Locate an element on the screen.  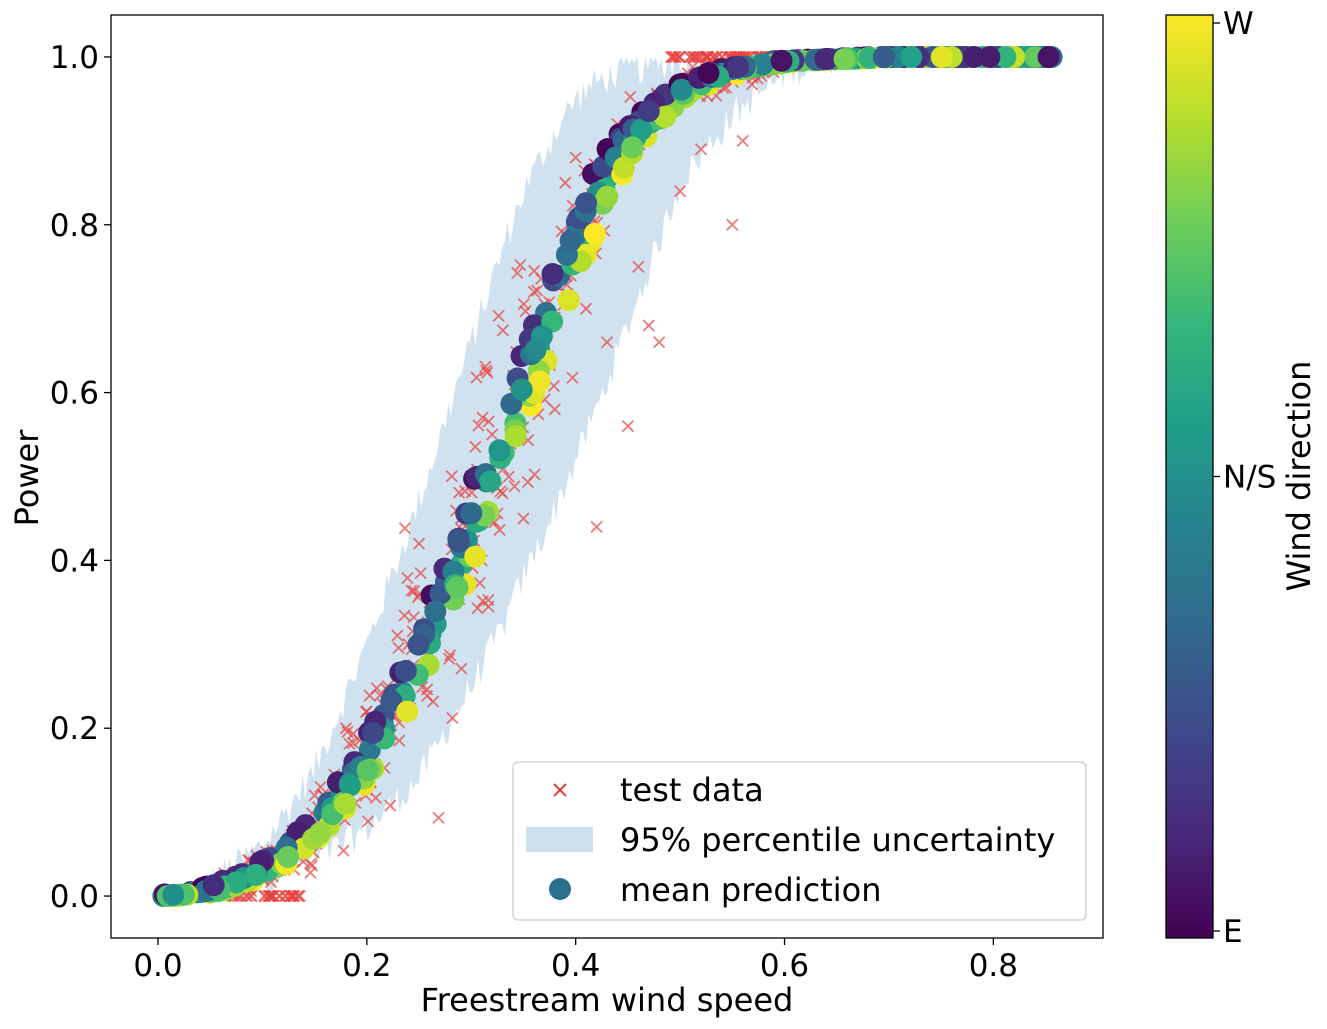
colorbar-ticks: E N/S W is located at coordinates (1244, 478).